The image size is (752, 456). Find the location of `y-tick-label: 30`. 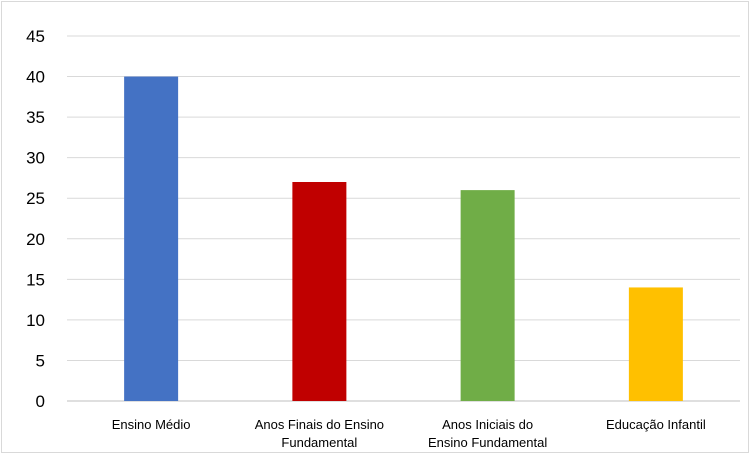

y-tick-label: 30 is located at coordinates (35, 158).